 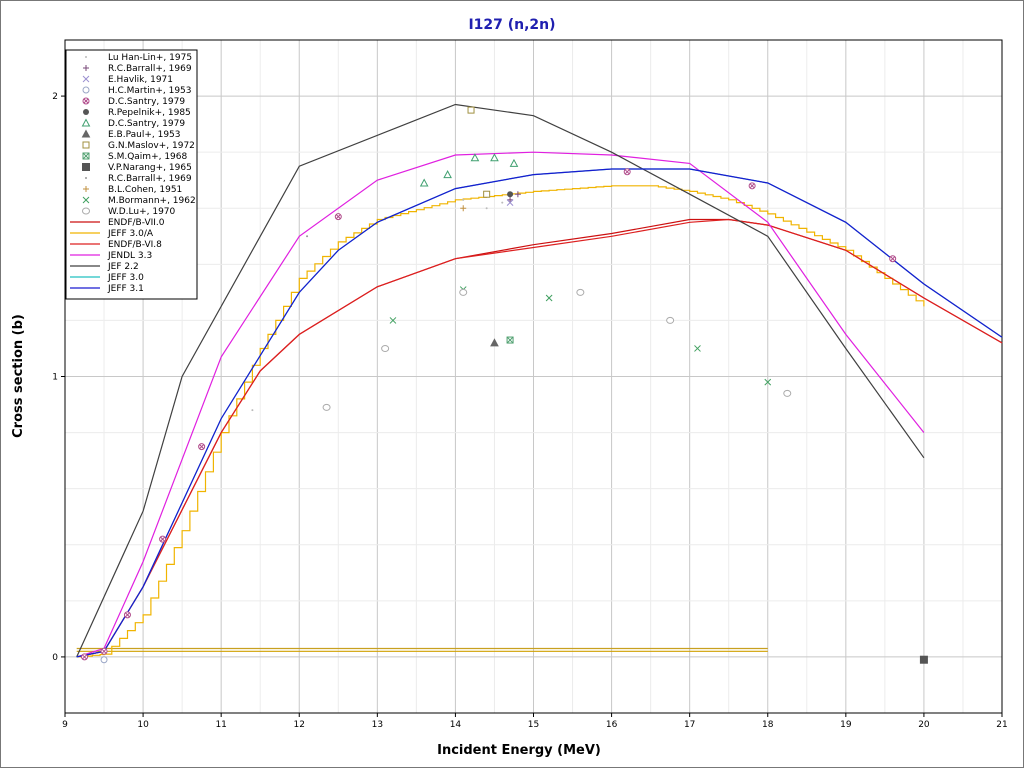 What do you see at coordinates (145, 190) in the screenshot?
I see `legend-entry: B.L.Cohen, 1951` at bounding box center [145, 190].